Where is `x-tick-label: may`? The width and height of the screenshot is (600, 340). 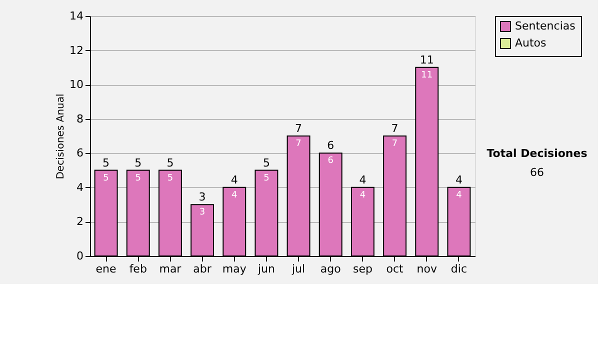
x-tick-label: may is located at coordinates (234, 269).